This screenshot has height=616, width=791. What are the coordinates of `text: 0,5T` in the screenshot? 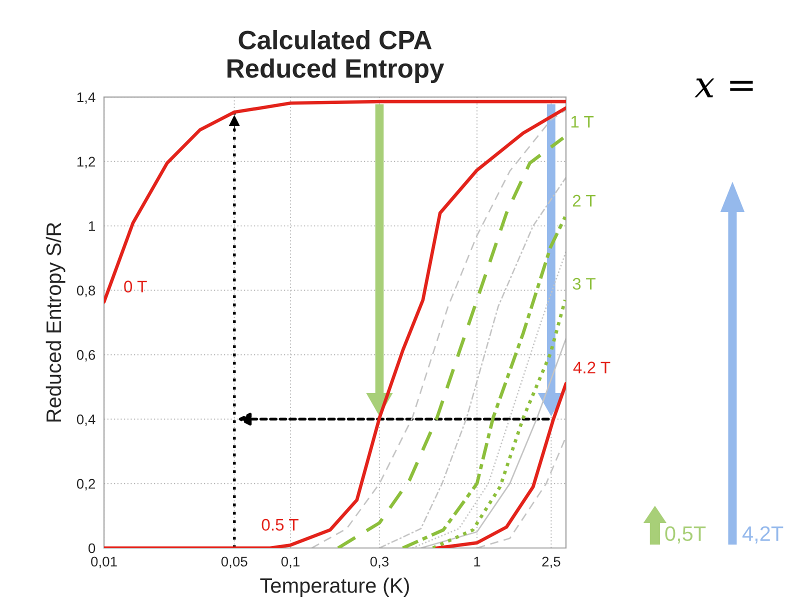 It's located at (685, 535).